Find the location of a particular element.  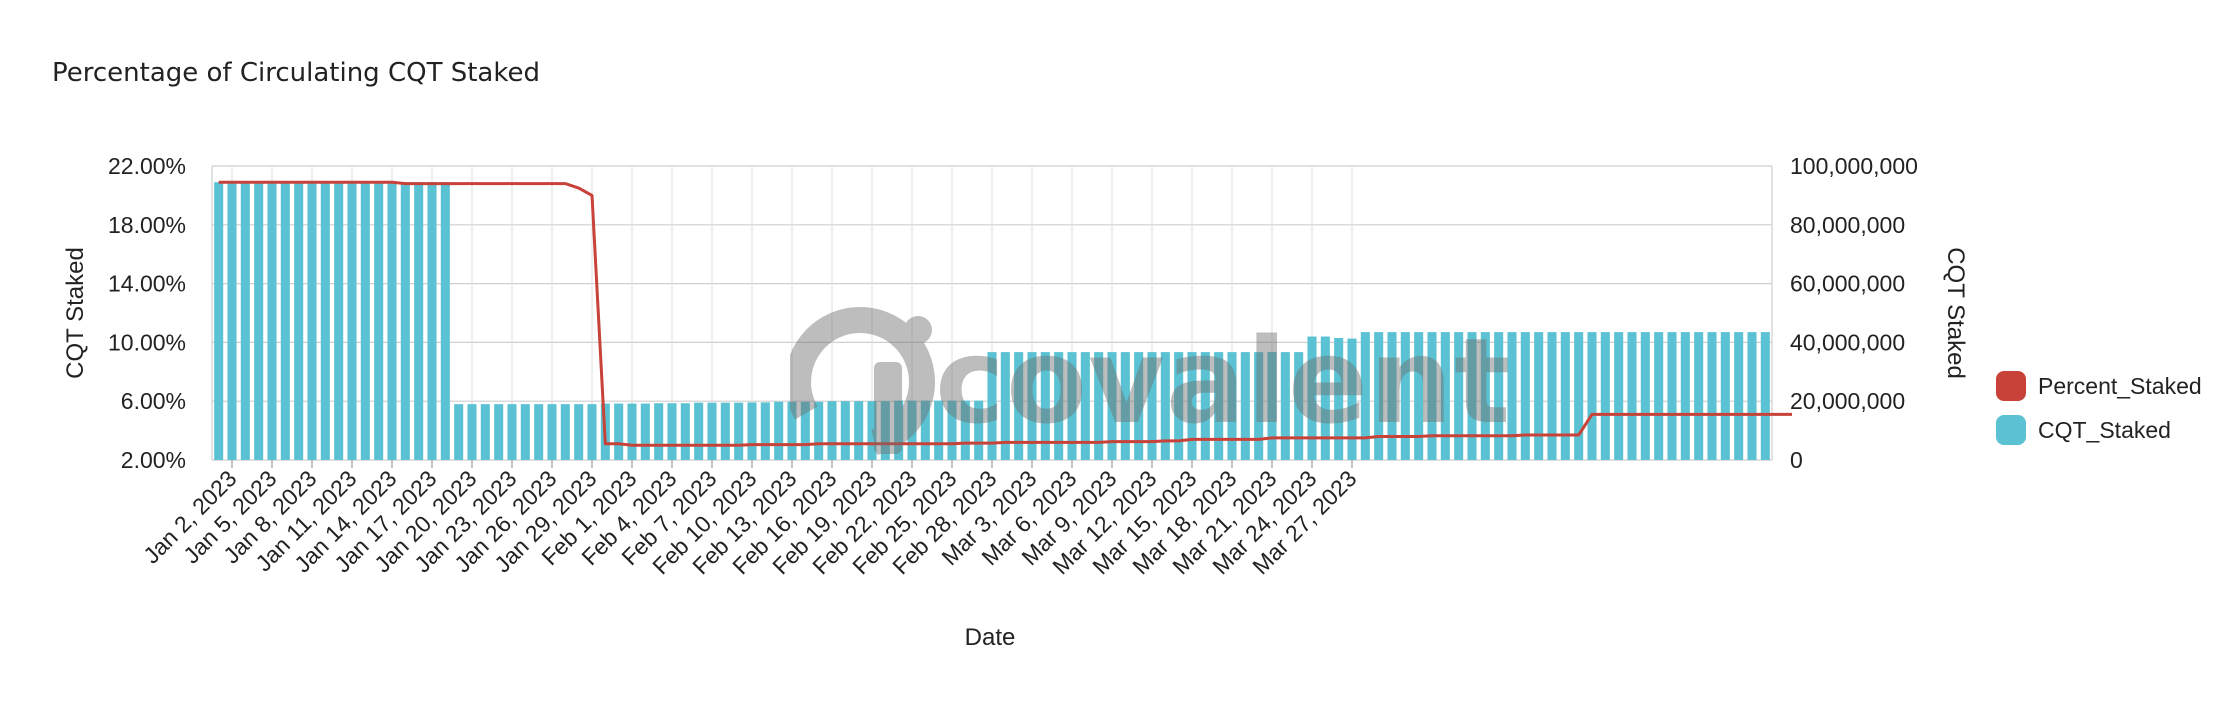

legend-label-percent-staked: Percent_Staked is located at coordinates (2120, 385).